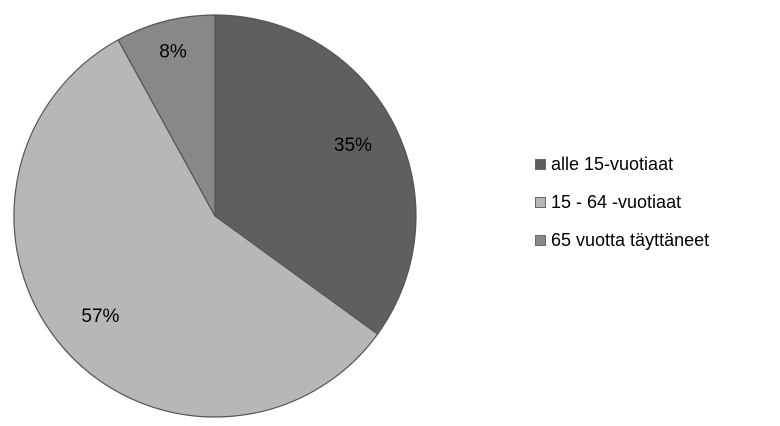 The width and height of the screenshot is (780, 426). I want to click on legend-label-under-15: alle 15-vuotiaat, so click(612, 164).